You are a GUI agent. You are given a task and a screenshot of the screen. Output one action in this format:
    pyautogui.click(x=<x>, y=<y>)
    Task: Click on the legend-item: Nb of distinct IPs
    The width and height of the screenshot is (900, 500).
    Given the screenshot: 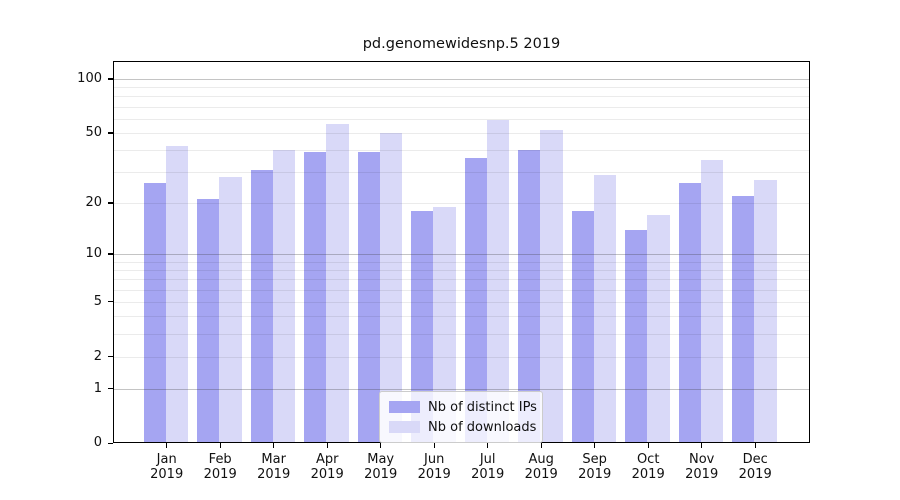 What is the action you would take?
    pyautogui.click(x=463, y=407)
    